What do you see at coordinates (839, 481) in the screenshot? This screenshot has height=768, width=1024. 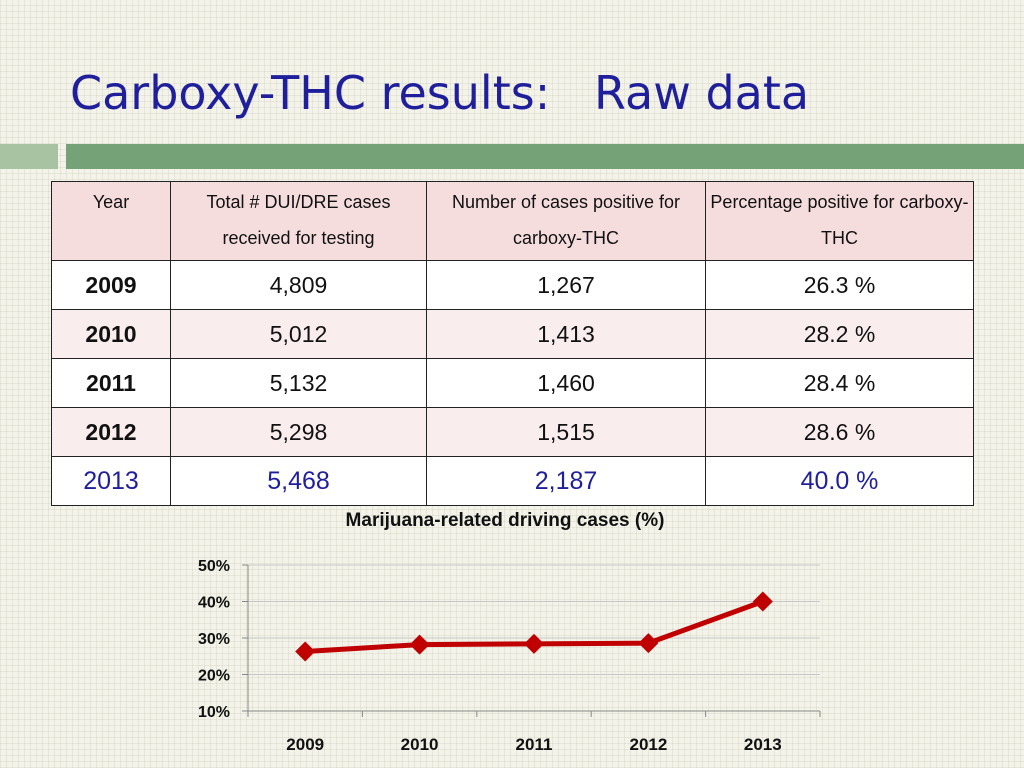 I see `cell-percentage: 40.0 %` at bounding box center [839, 481].